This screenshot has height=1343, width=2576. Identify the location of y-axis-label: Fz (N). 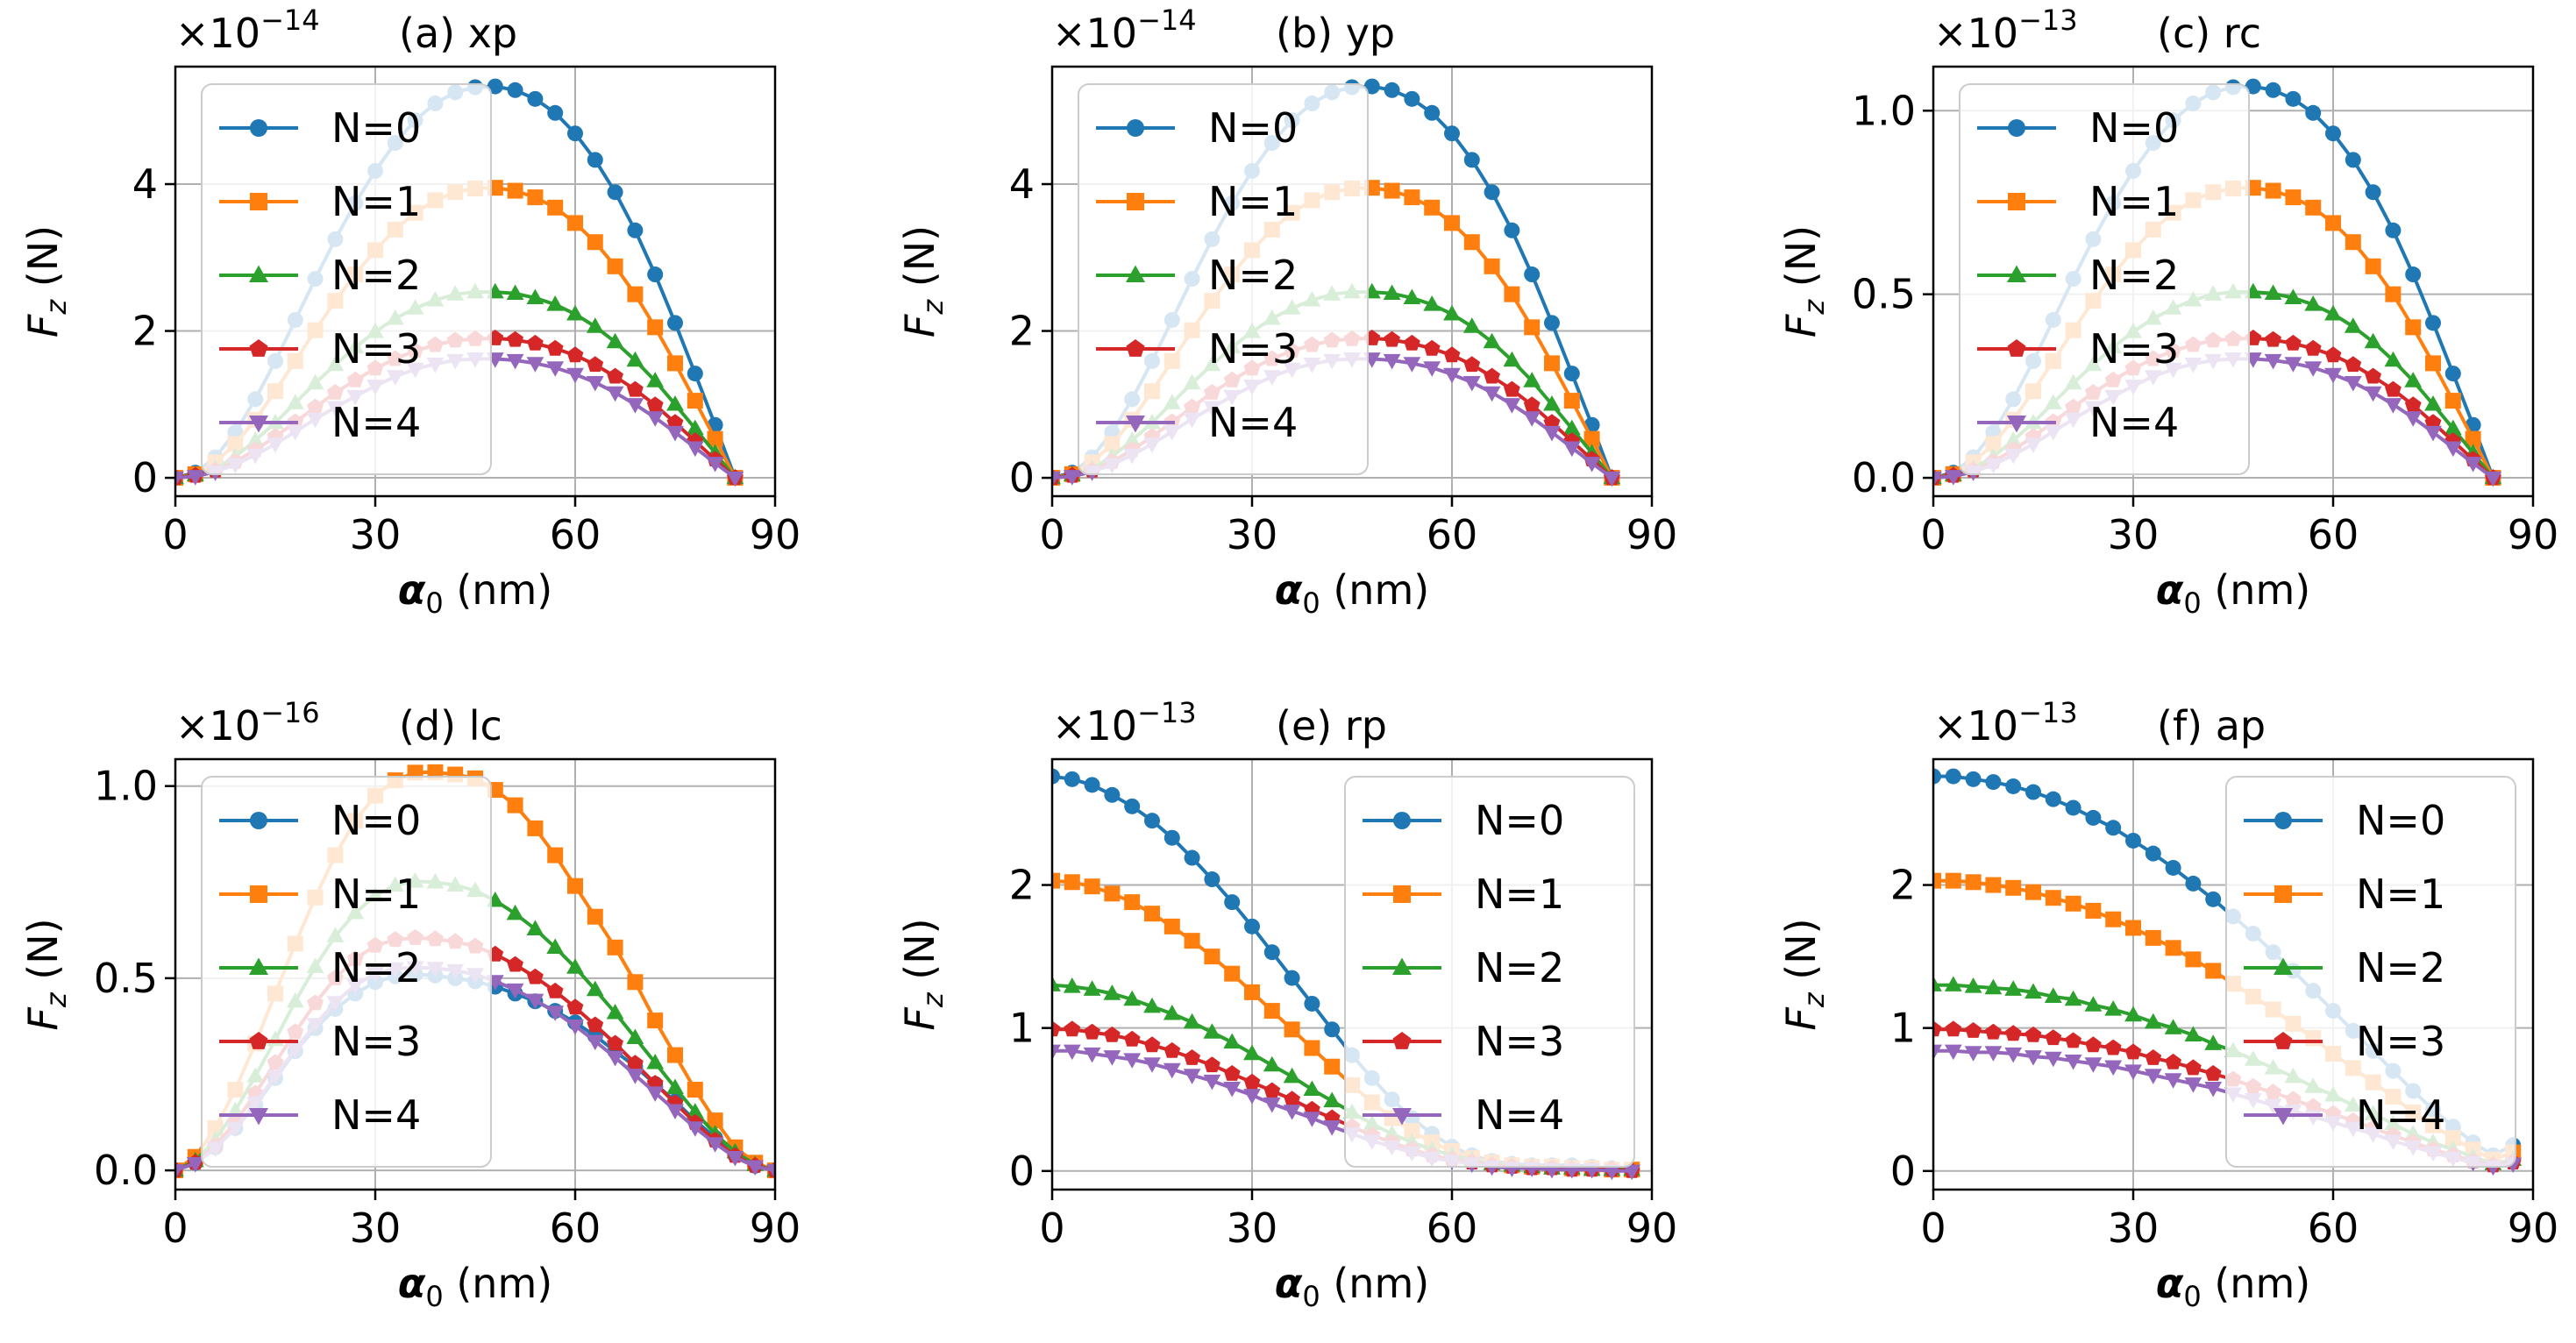
(923, 282).